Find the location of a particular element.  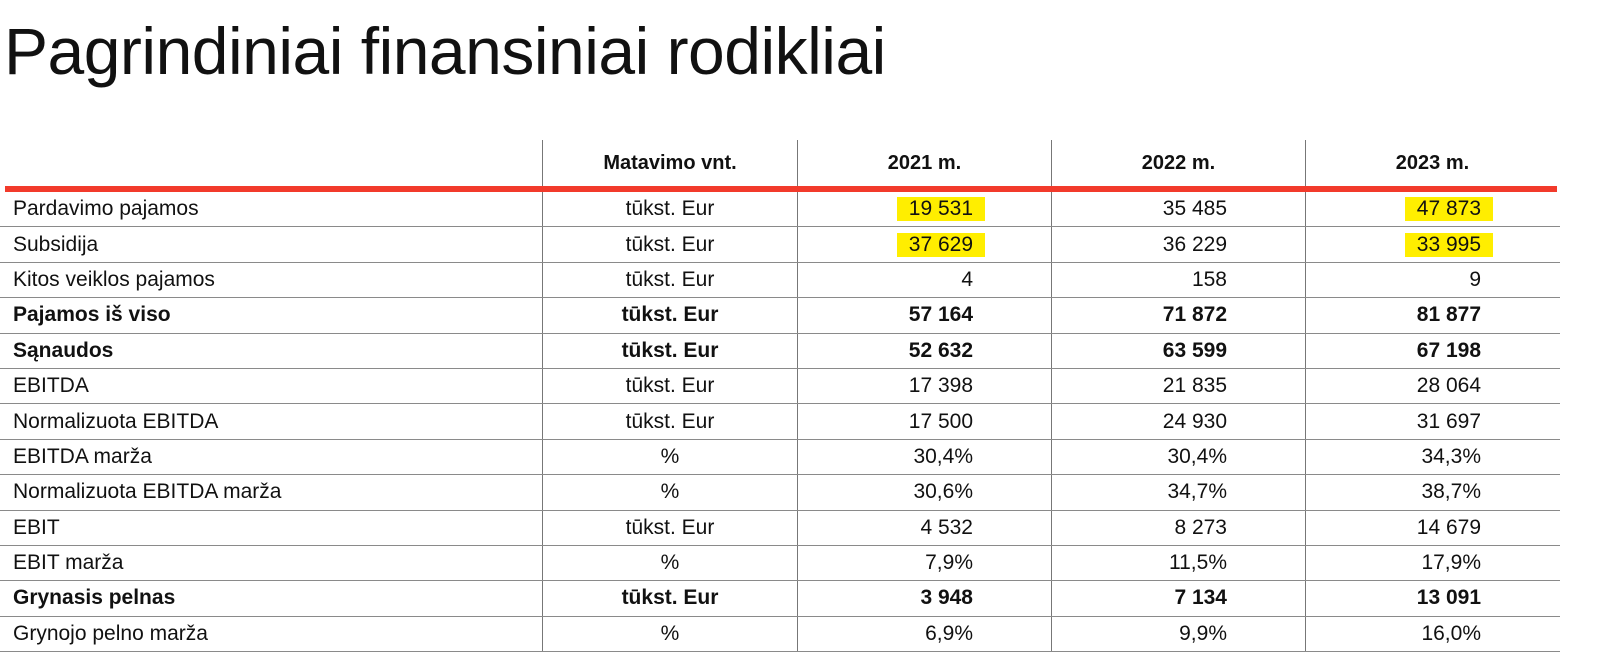

row-label: EBITDA marža is located at coordinates (82, 456).